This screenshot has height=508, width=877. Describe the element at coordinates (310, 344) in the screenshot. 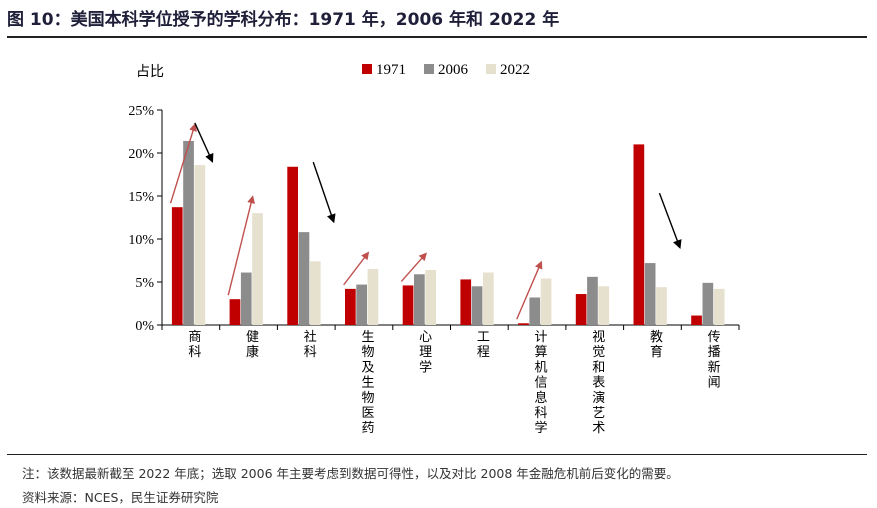

I see `category-label: 社科` at that location.